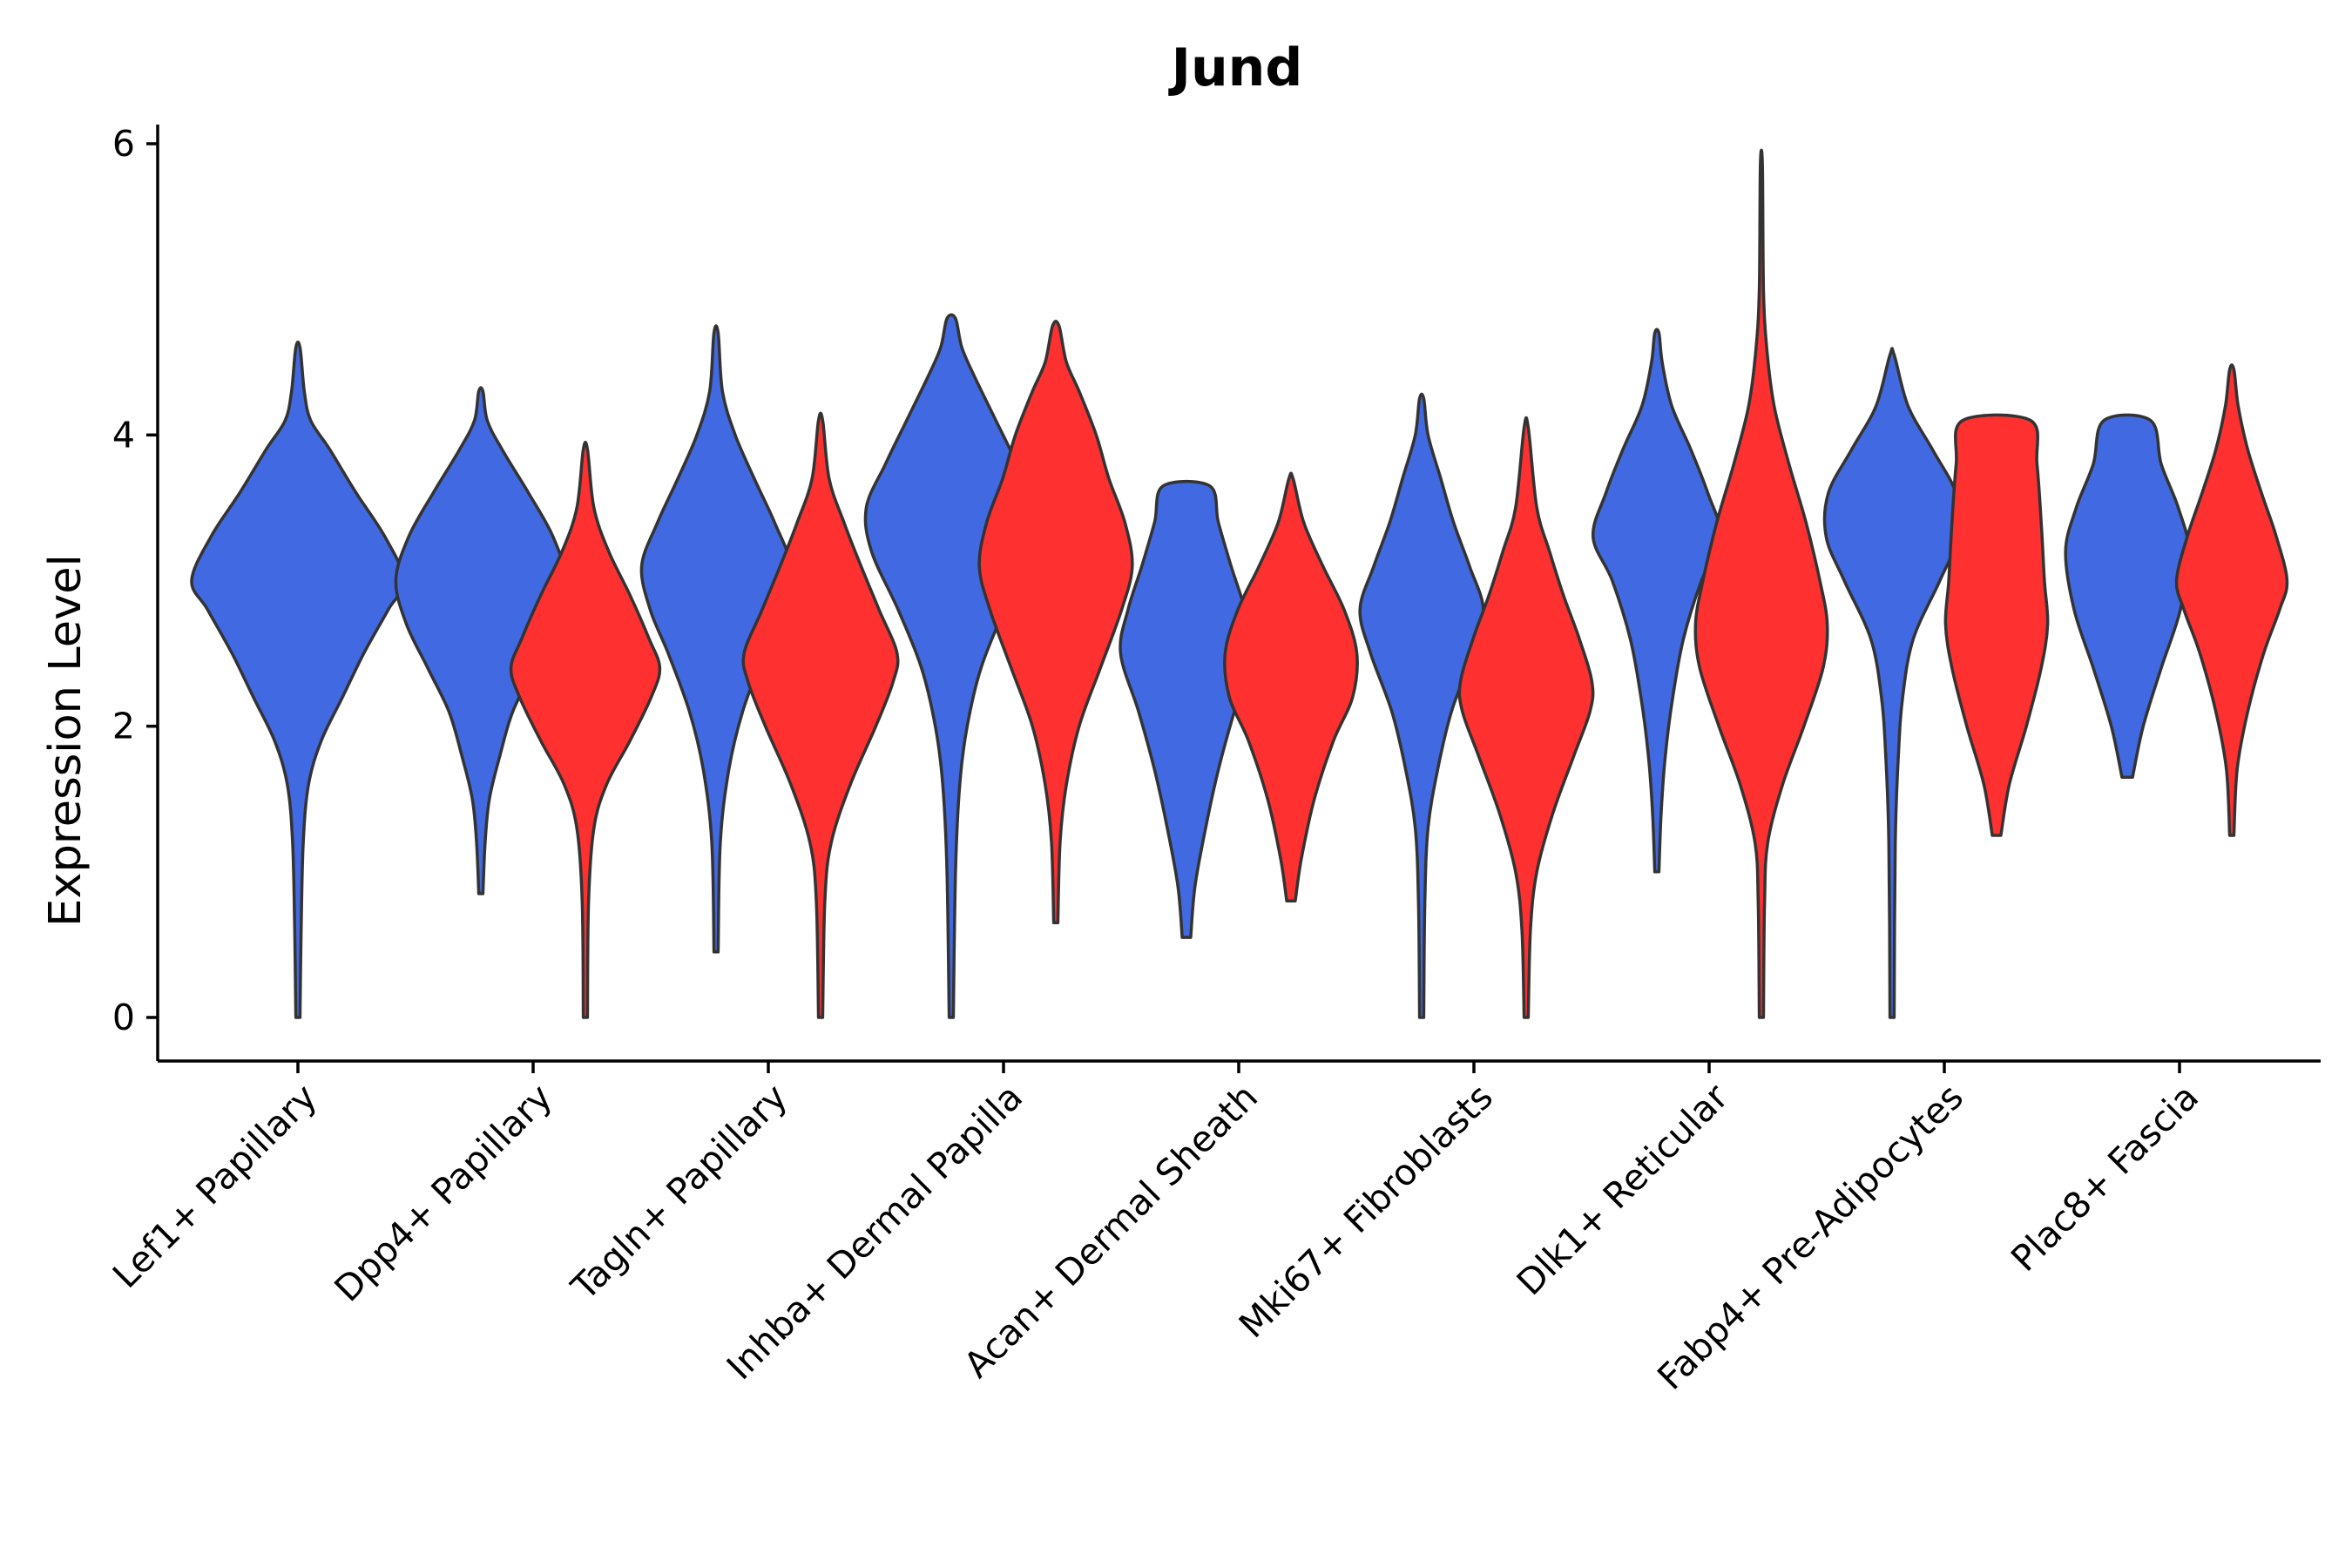  What do you see at coordinates (298, 680) in the screenshot?
I see `violin-1-group1` at bounding box center [298, 680].